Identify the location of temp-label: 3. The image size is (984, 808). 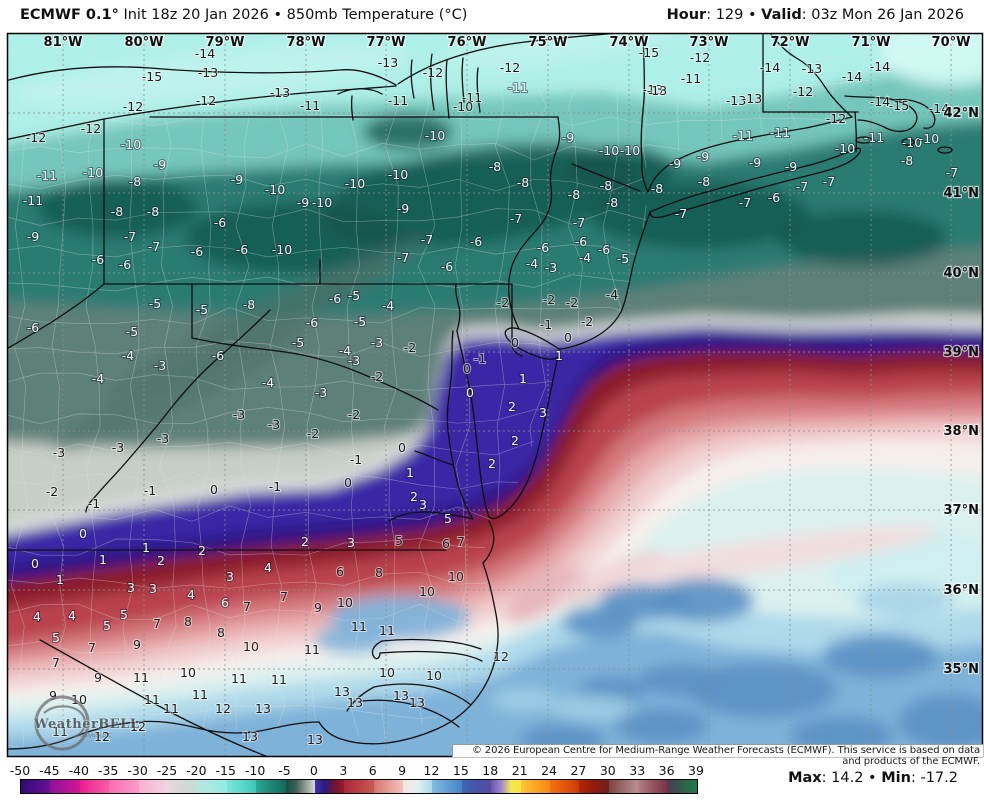
(131, 587).